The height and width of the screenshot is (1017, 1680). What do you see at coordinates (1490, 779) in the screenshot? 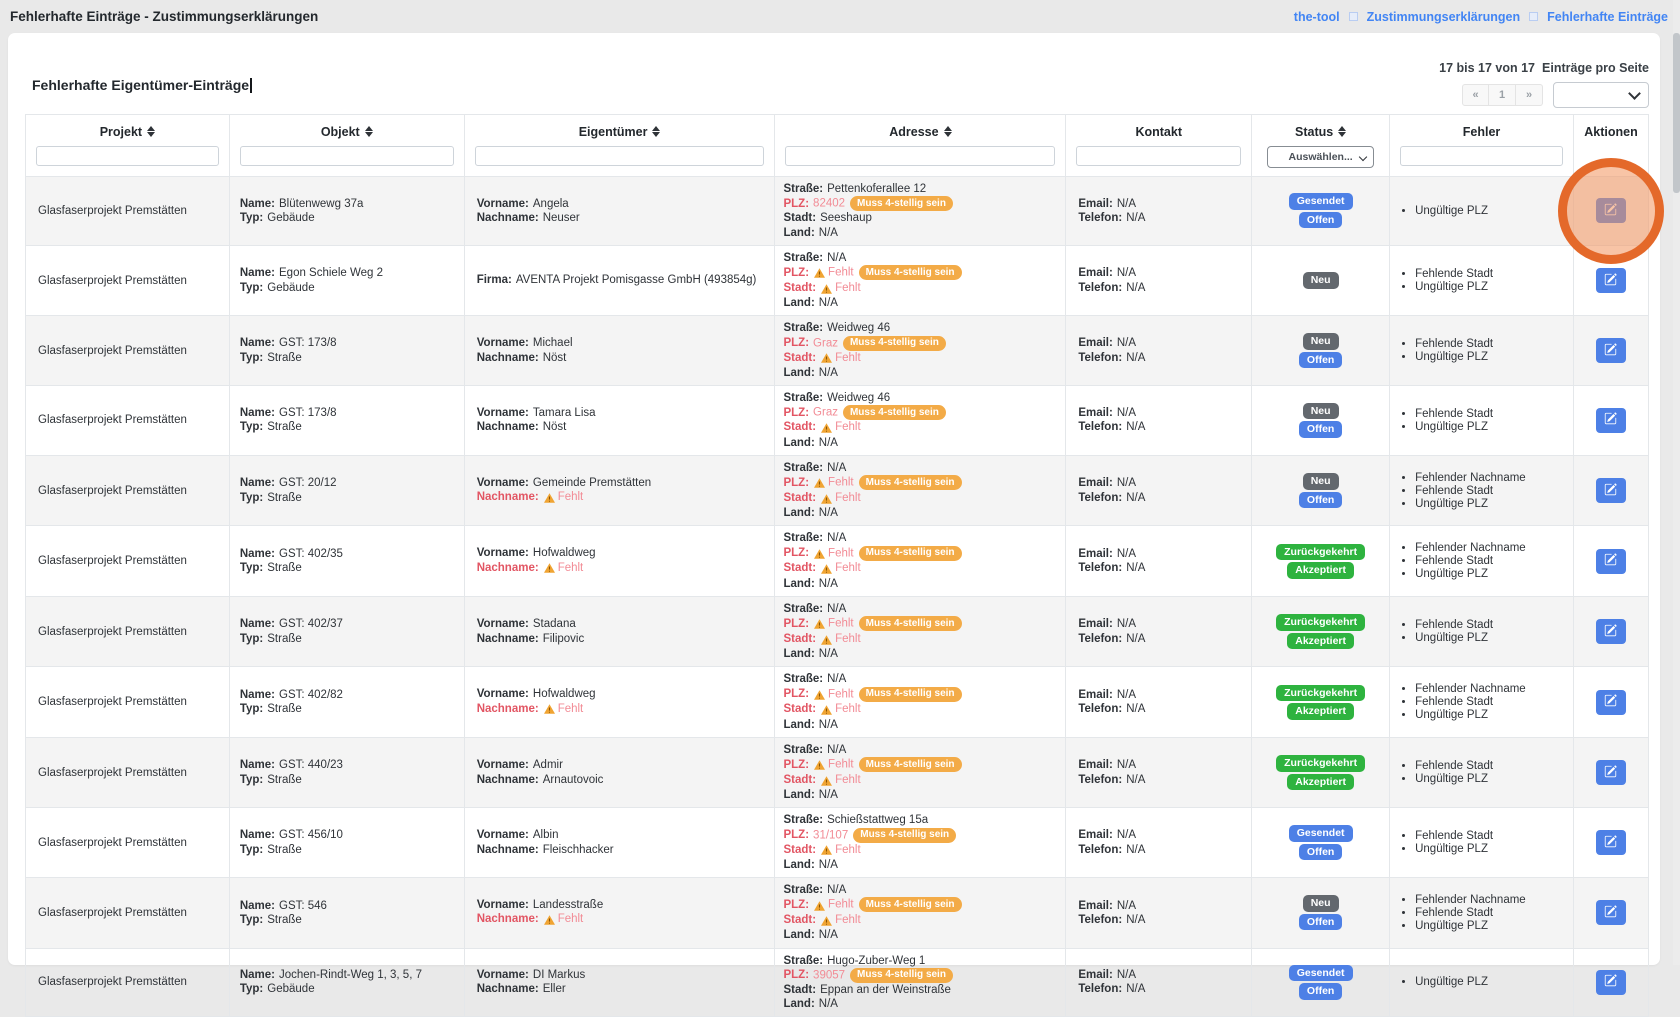
I see `error-item: Ungültige PLZ` at bounding box center [1490, 779].